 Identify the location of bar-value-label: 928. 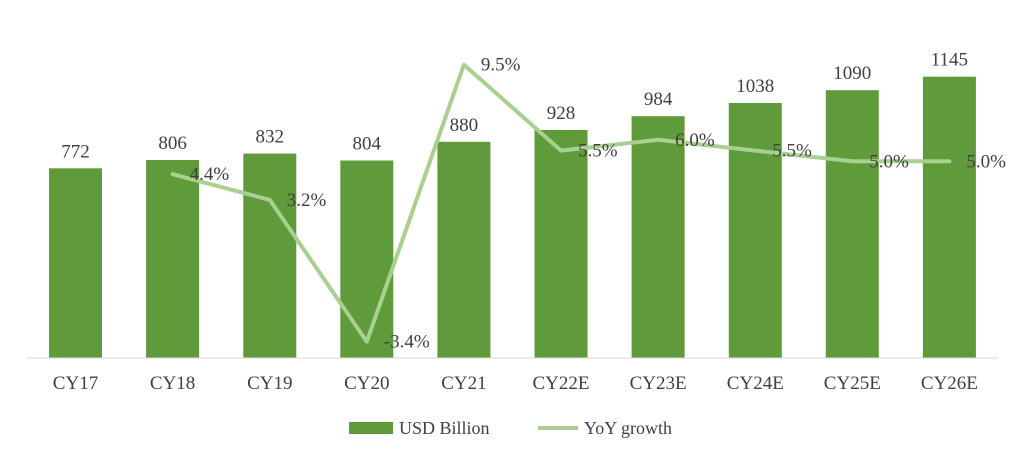
(561, 113).